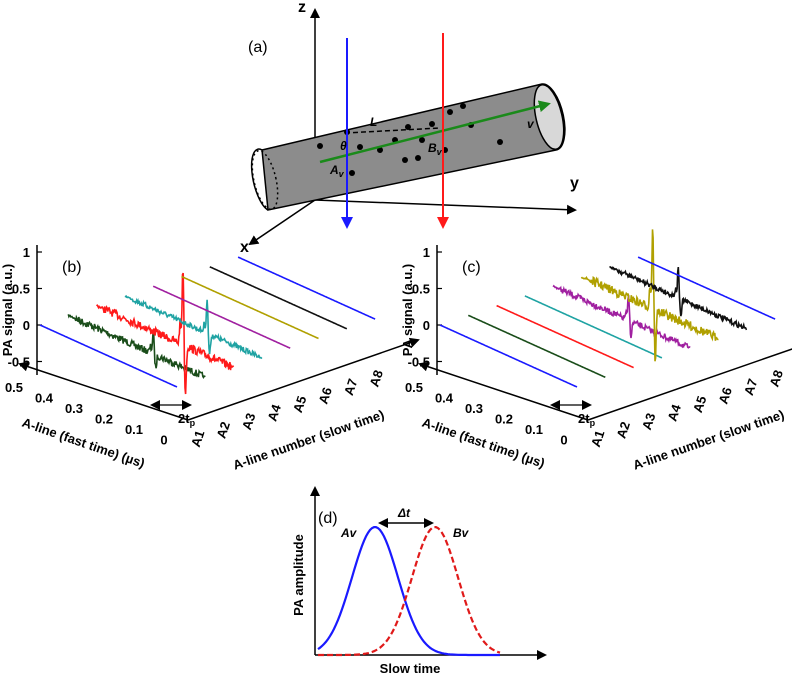  What do you see at coordinates (258, 47) in the screenshot?
I see `panel-label: (a)` at bounding box center [258, 47].